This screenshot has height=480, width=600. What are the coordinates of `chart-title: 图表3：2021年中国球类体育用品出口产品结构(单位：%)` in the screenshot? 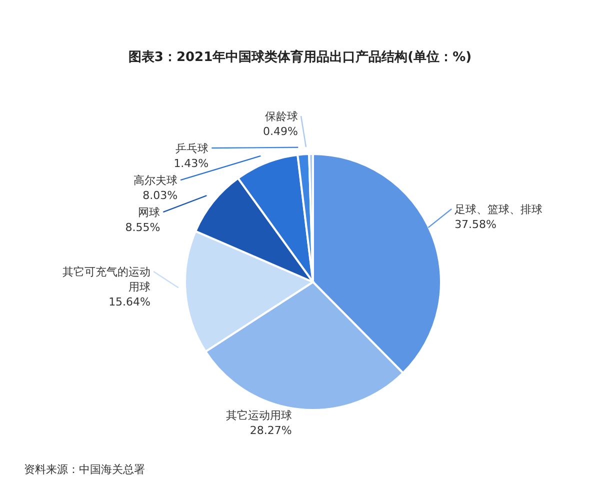 It's located at (300, 57).